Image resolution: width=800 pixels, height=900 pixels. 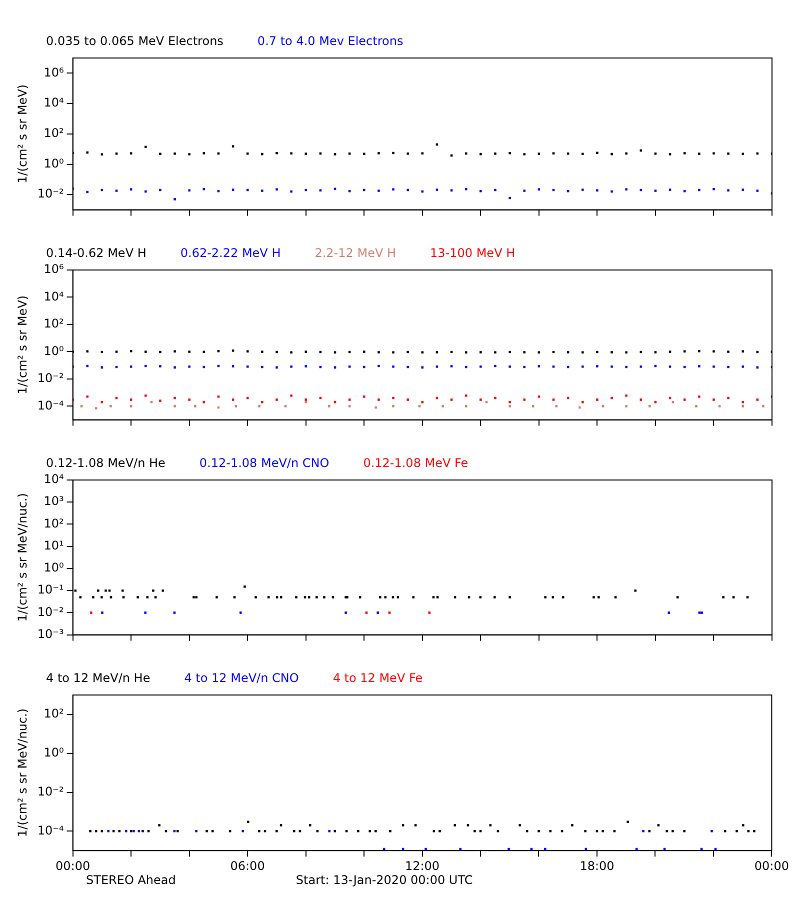 What do you see at coordinates (247, 865) in the screenshot?
I see `x-tick-label: 06:00` at bounding box center [247, 865].